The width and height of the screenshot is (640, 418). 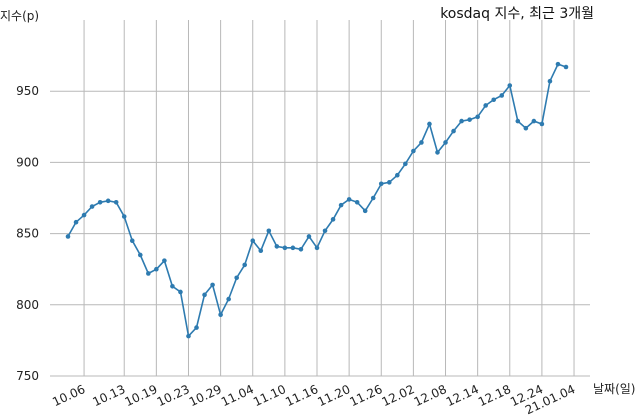 I want to click on y-tick-labels: 750 800 850 900 950, so click(x=27, y=233).